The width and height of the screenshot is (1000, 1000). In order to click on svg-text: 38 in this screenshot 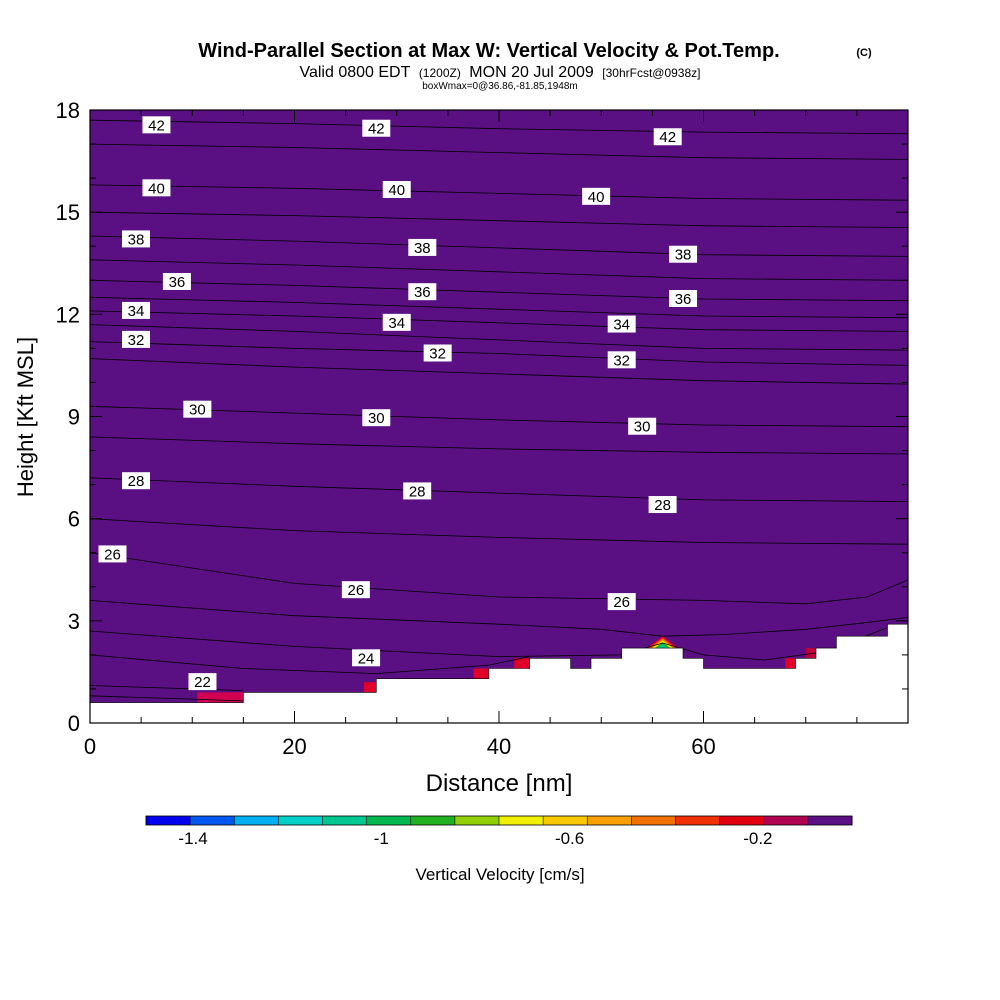, I will do `click(683, 255)`.